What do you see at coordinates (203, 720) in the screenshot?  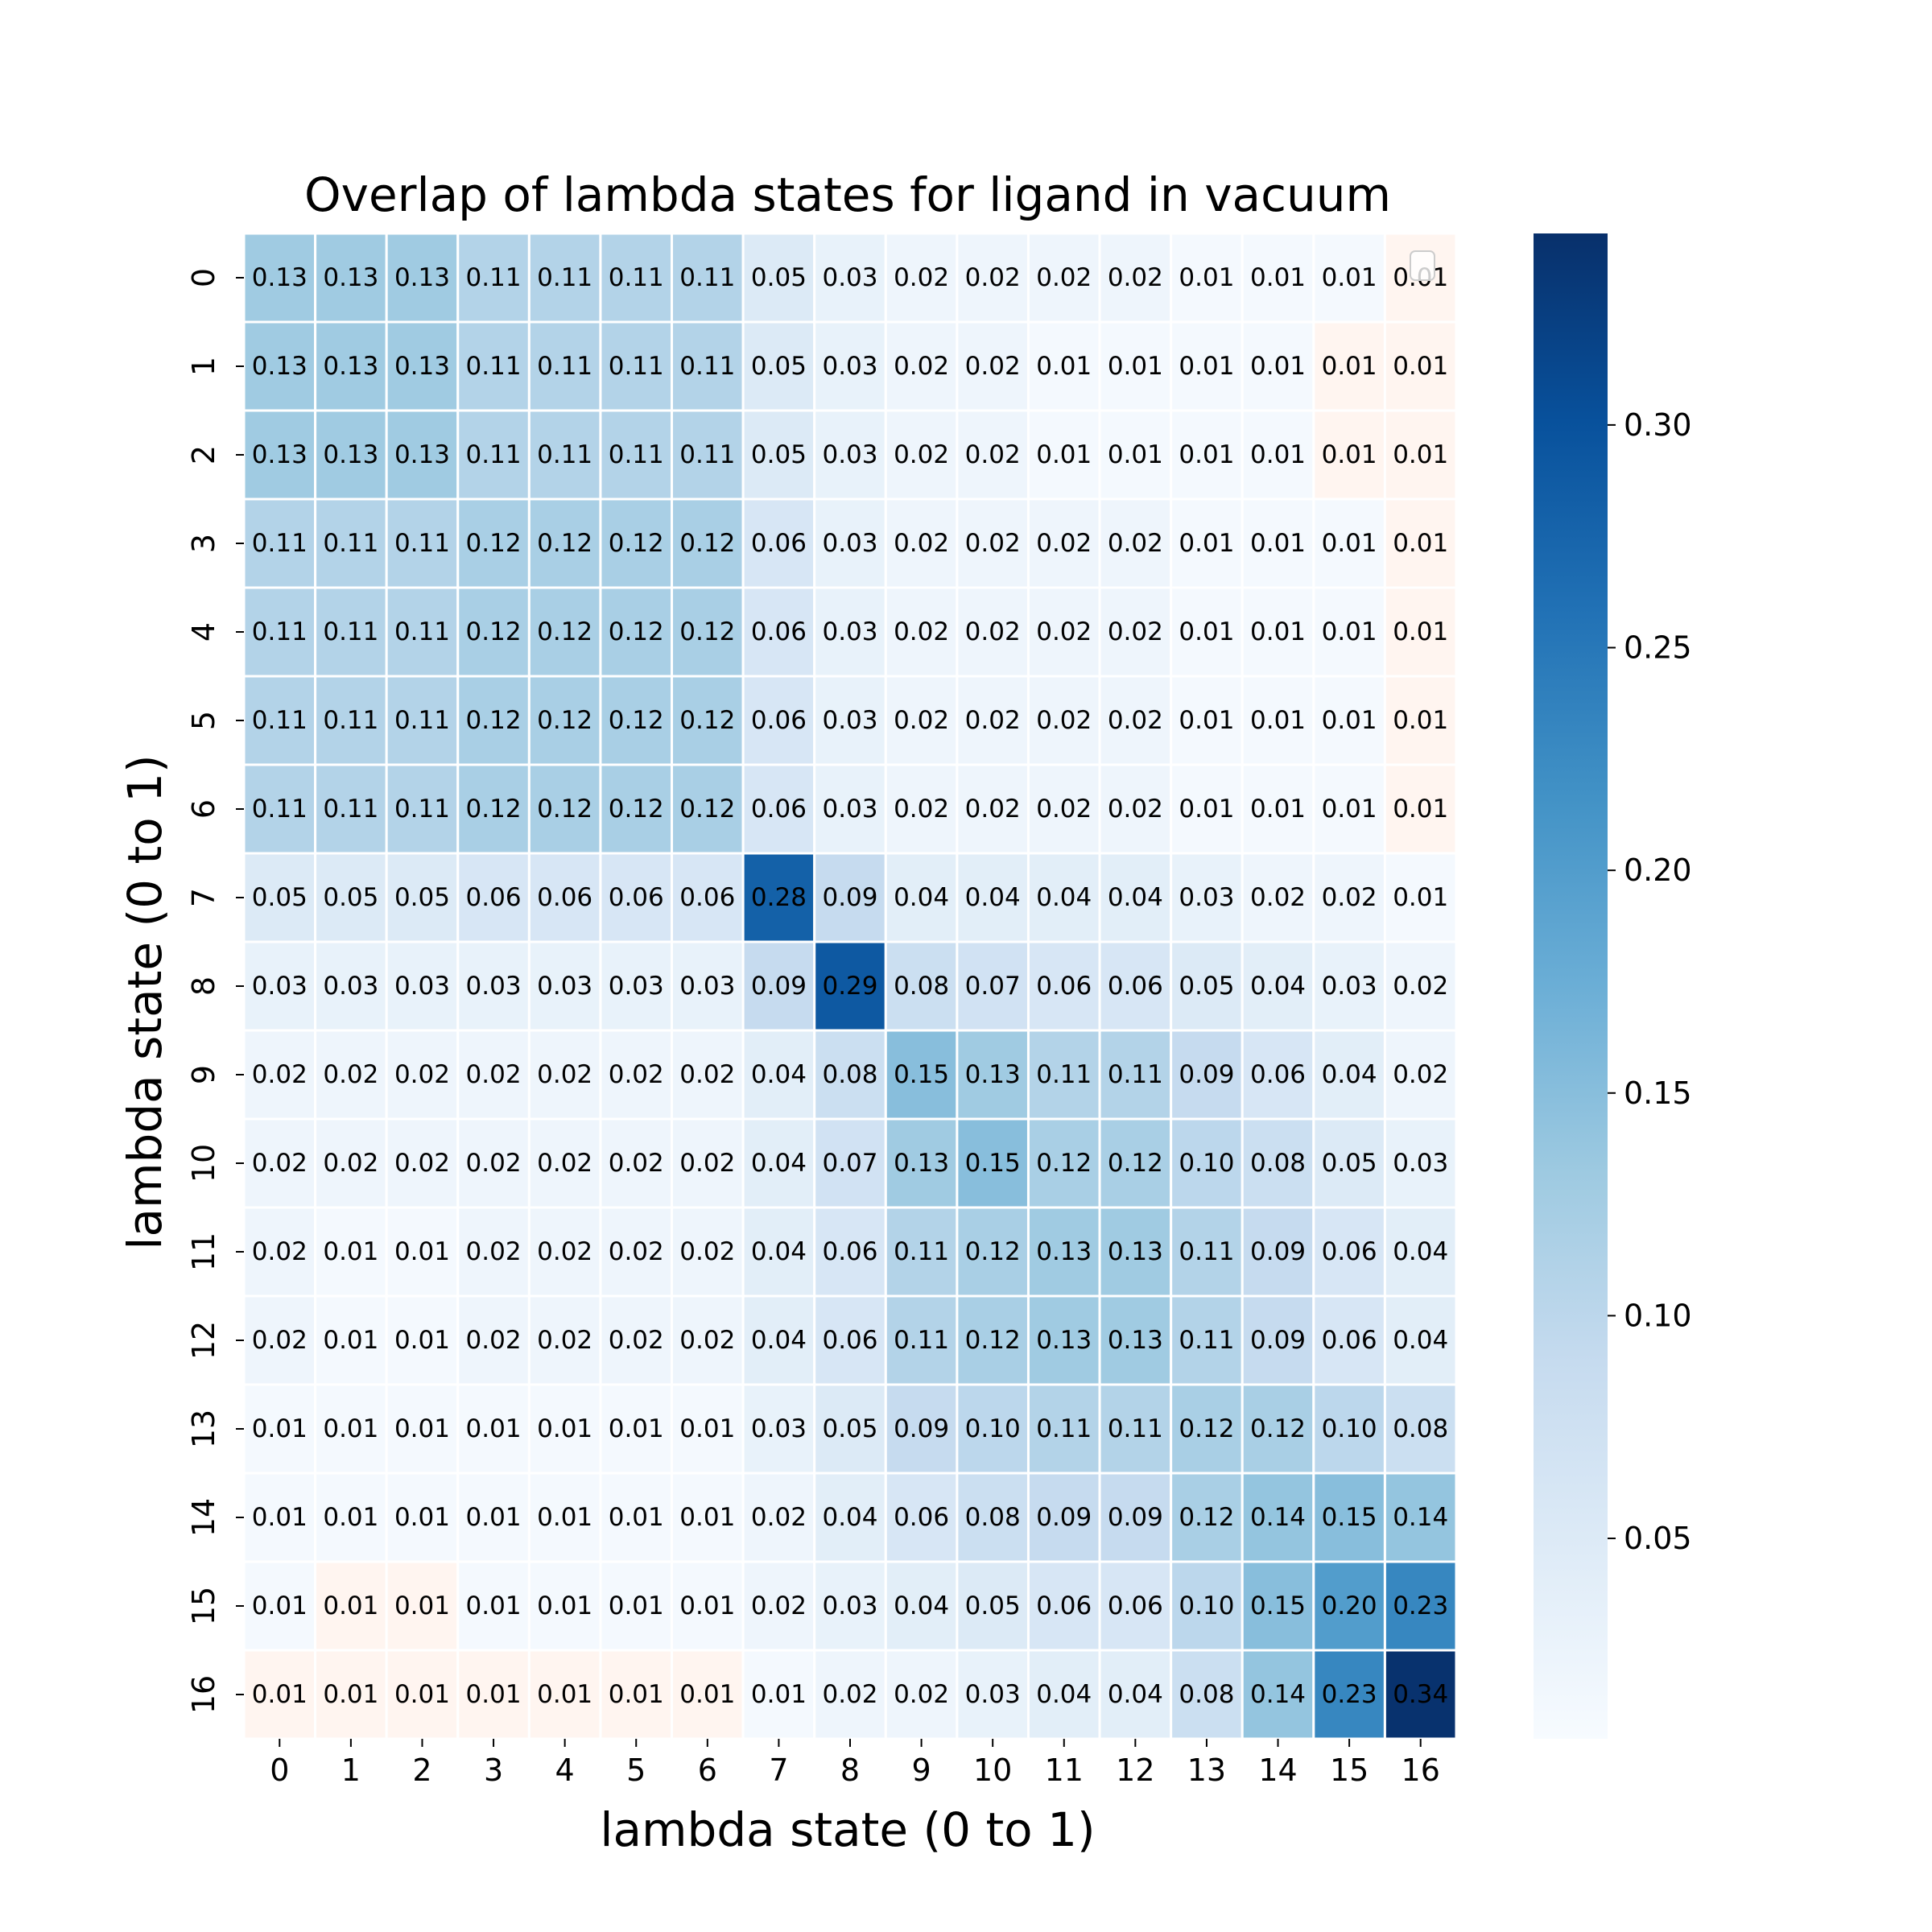 I see `y-tick-label: 5` at bounding box center [203, 720].